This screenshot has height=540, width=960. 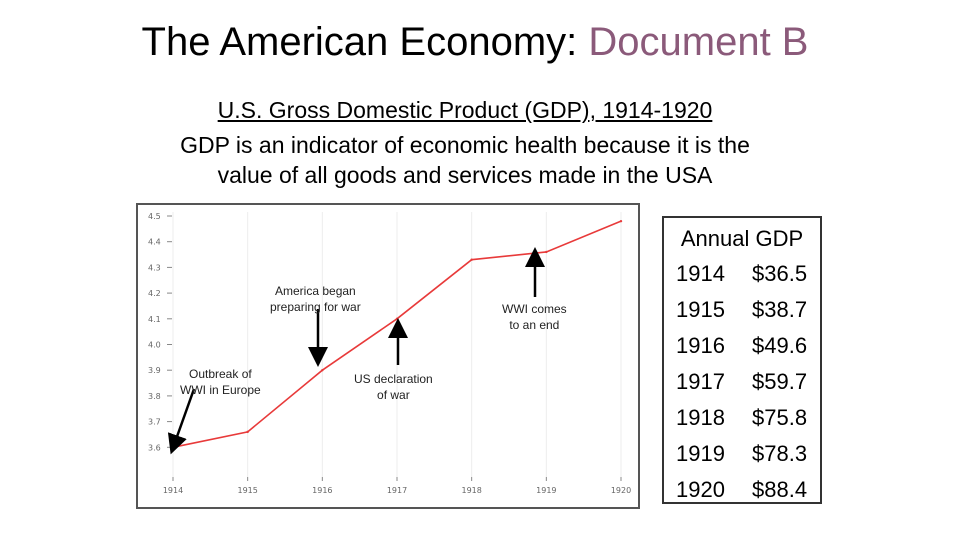 I want to click on table-gdp-value: $78.3, so click(x=780, y=453).